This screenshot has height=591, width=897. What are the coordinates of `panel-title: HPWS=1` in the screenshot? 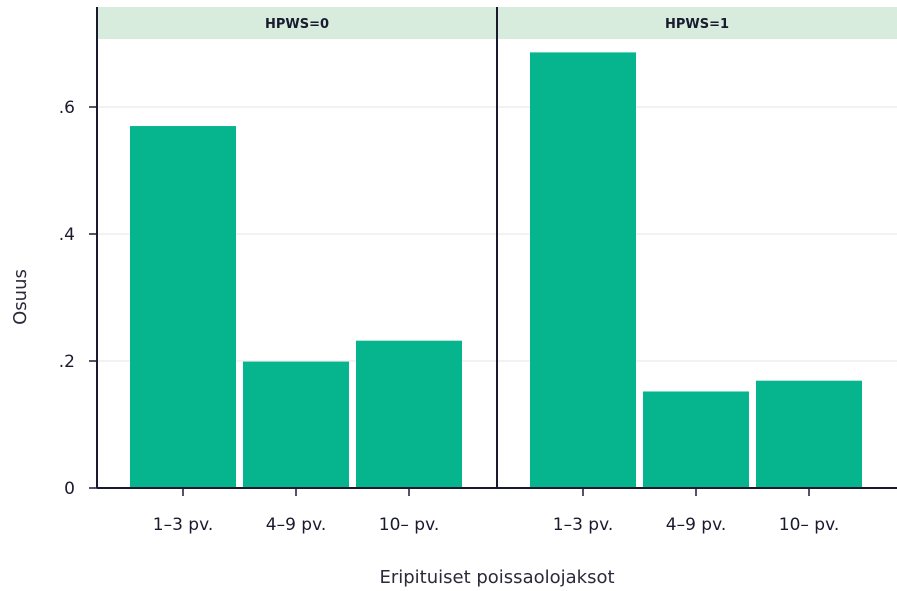 It's located at (697, 24).